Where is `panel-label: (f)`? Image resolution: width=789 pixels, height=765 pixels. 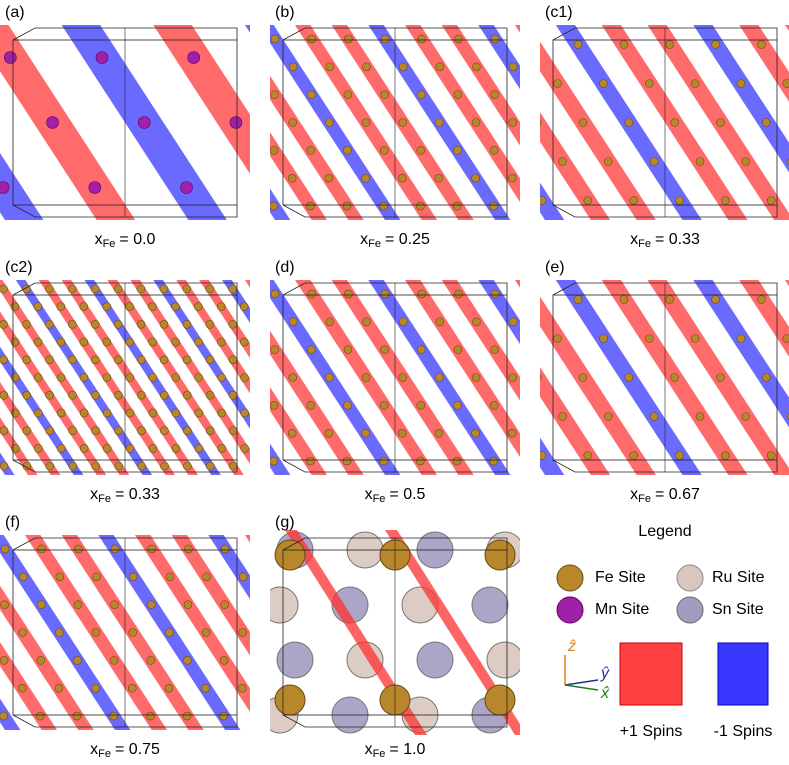
panel-label: (f) is located at coordinates (12, 522).